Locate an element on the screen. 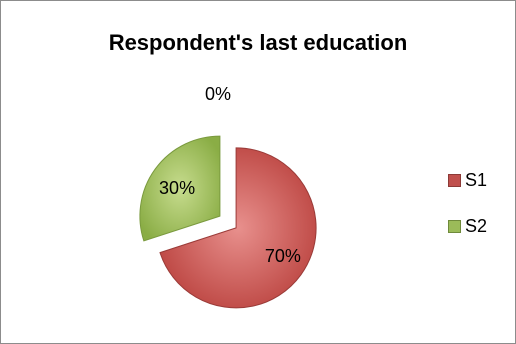 The width and height of the screenshot is (516, 344). data-label-s2: 30% is located at coordinates (177, 188).